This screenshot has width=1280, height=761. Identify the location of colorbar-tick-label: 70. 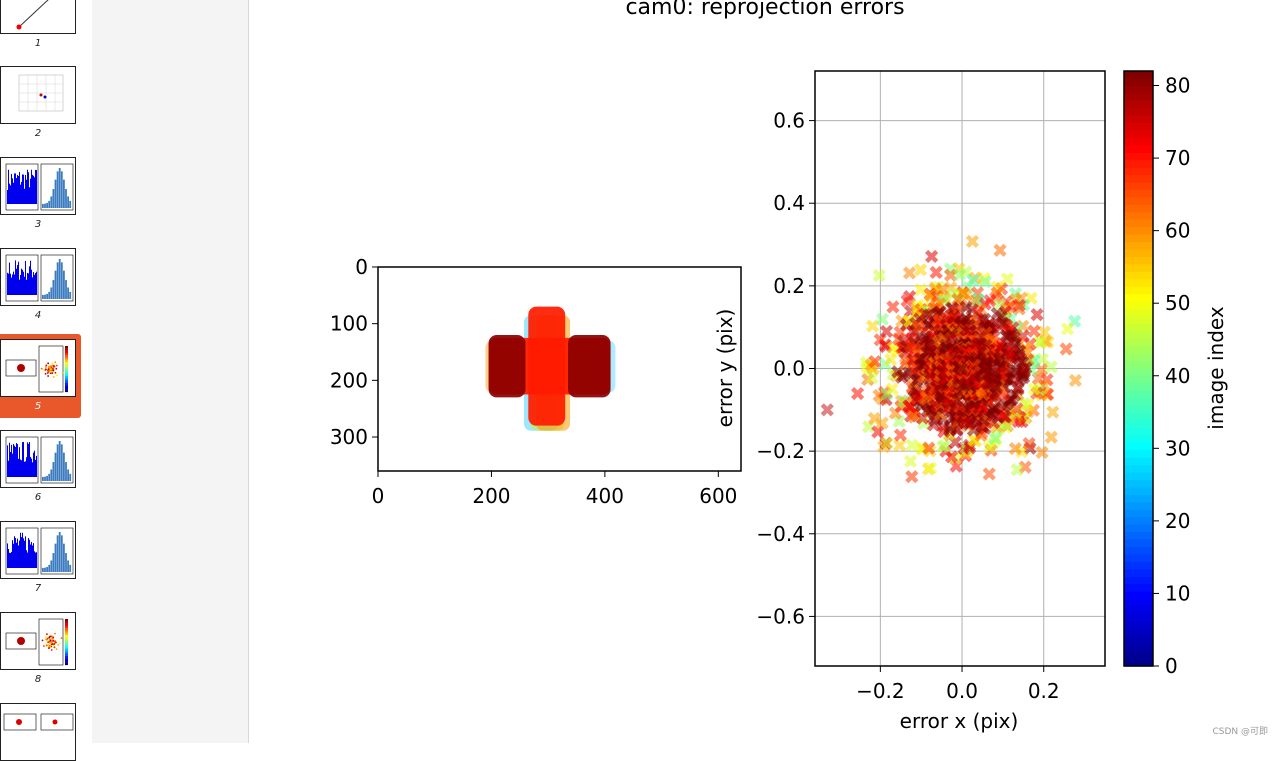
(1177, 158).